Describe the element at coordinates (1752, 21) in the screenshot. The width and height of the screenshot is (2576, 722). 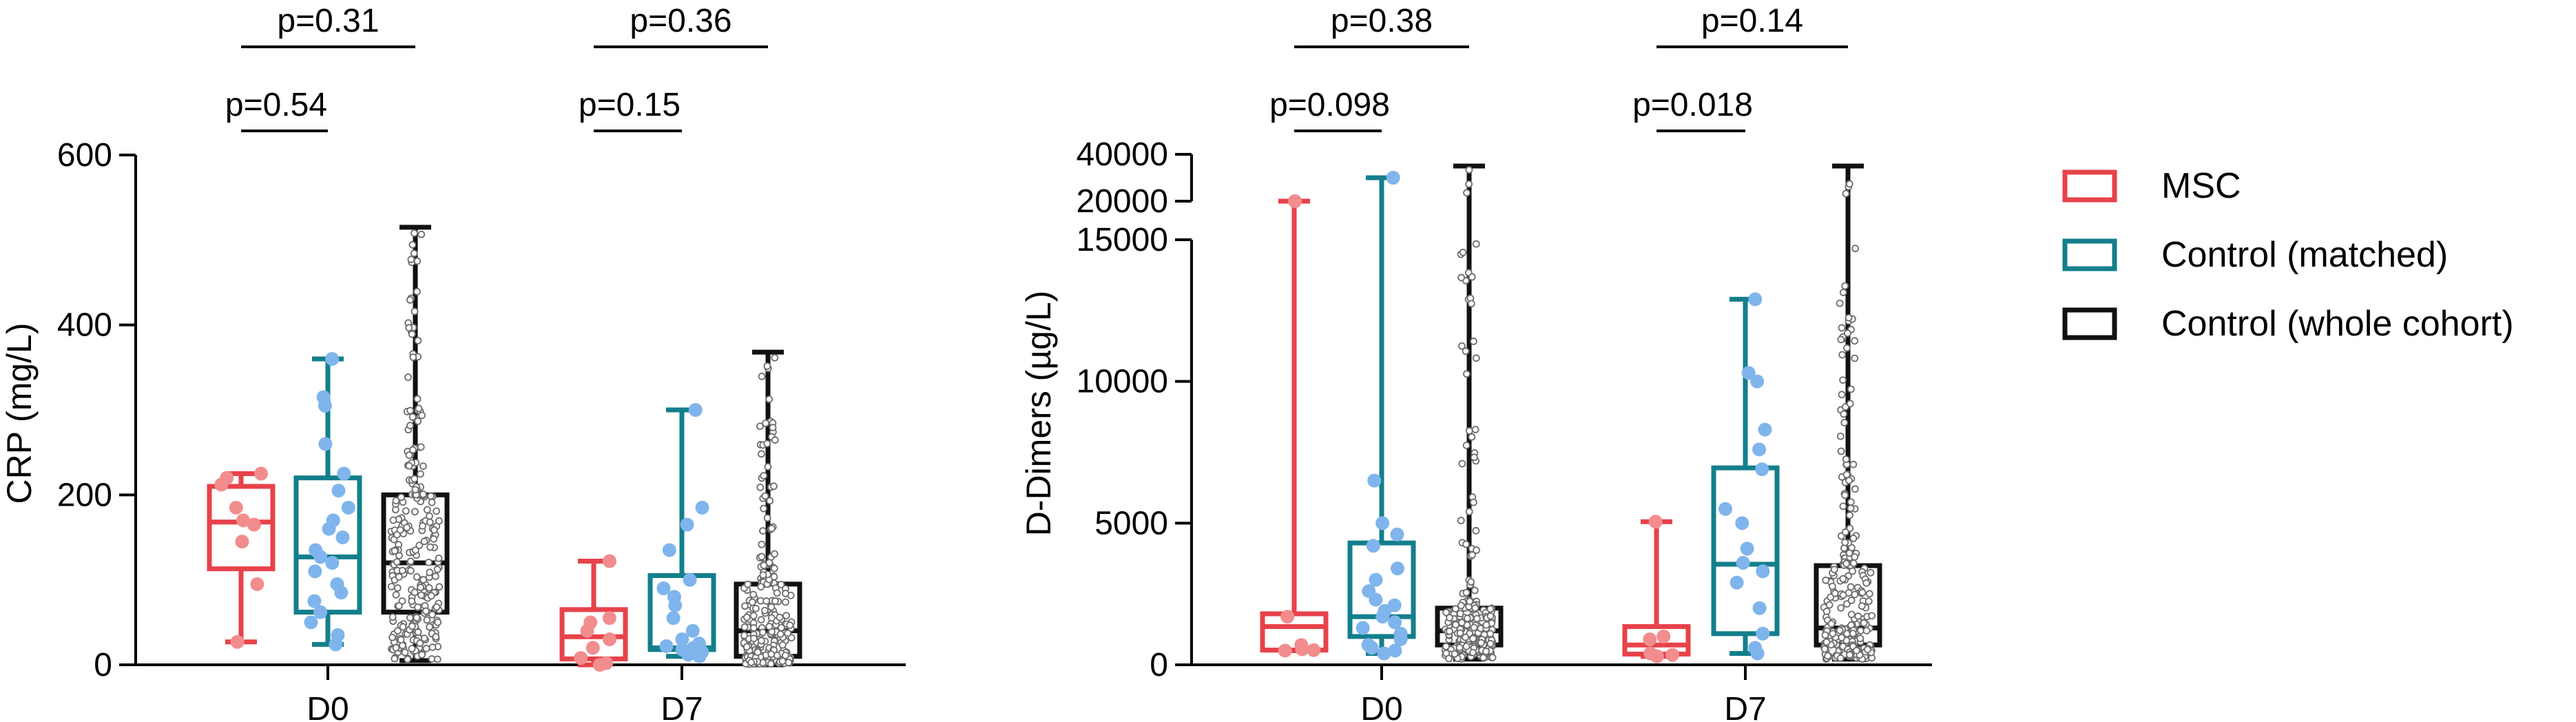
I see `p-value-label: p=0.14` at that location.